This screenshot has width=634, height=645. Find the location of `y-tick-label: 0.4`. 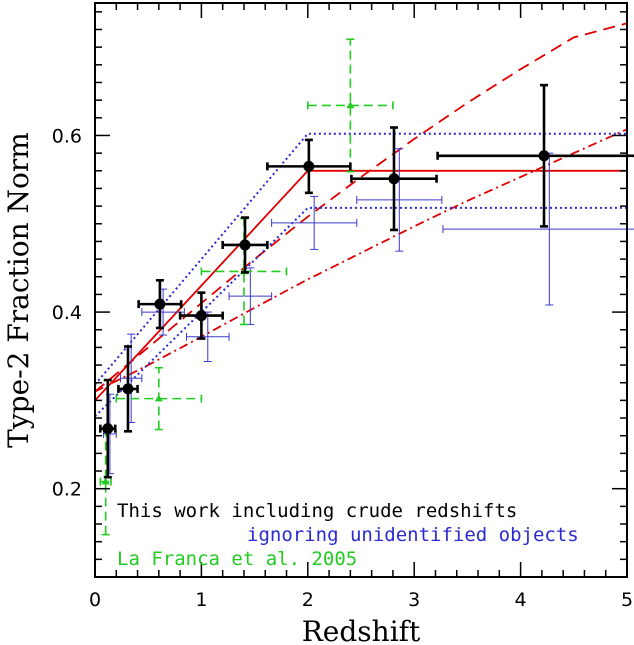

y-tick-label: 0.4 is located at coordinates (67, 313).